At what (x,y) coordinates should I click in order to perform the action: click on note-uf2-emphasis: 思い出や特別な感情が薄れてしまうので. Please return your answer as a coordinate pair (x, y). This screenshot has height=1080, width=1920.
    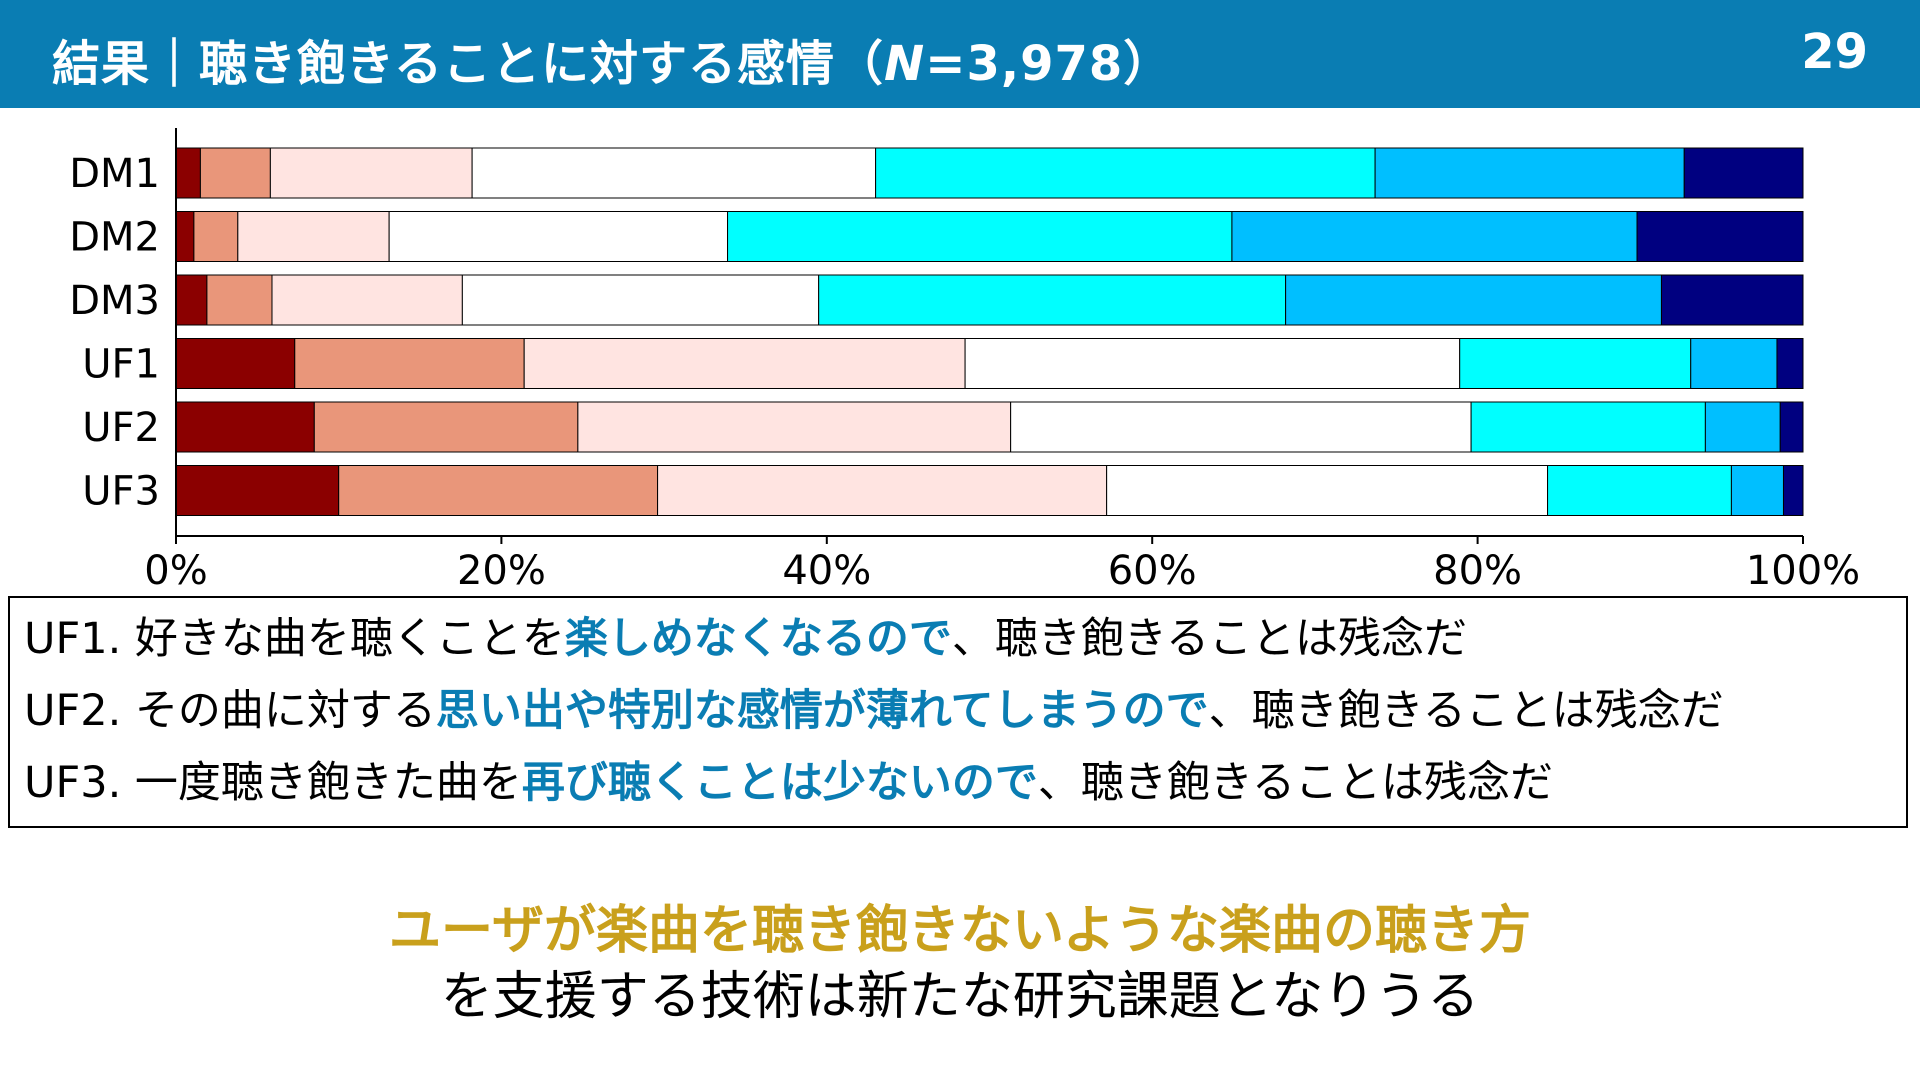
    Looking at the image, I should click on (822, 711).